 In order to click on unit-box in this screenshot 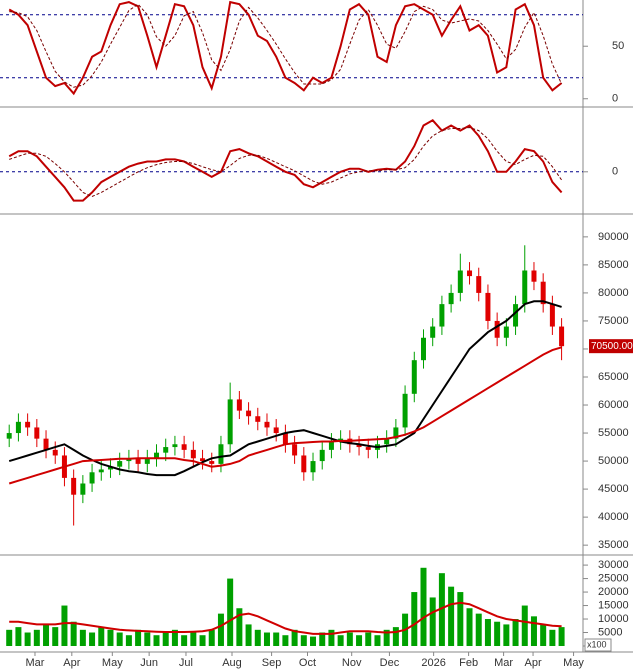, I will do `click(598, 645)`.